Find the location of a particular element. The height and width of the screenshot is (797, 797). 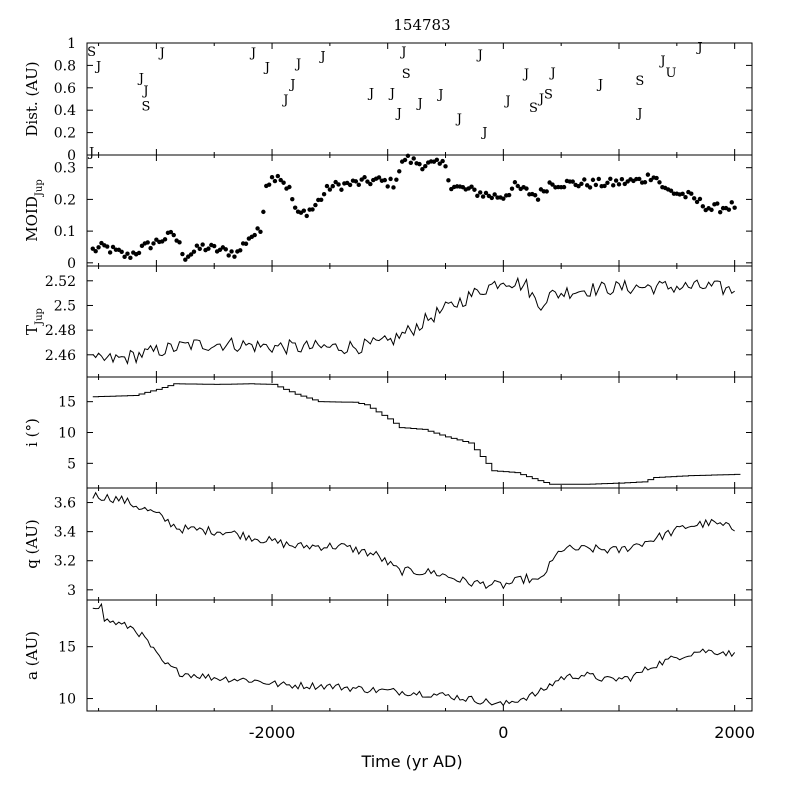

series-line-inc is located at coordinates (416, 434).